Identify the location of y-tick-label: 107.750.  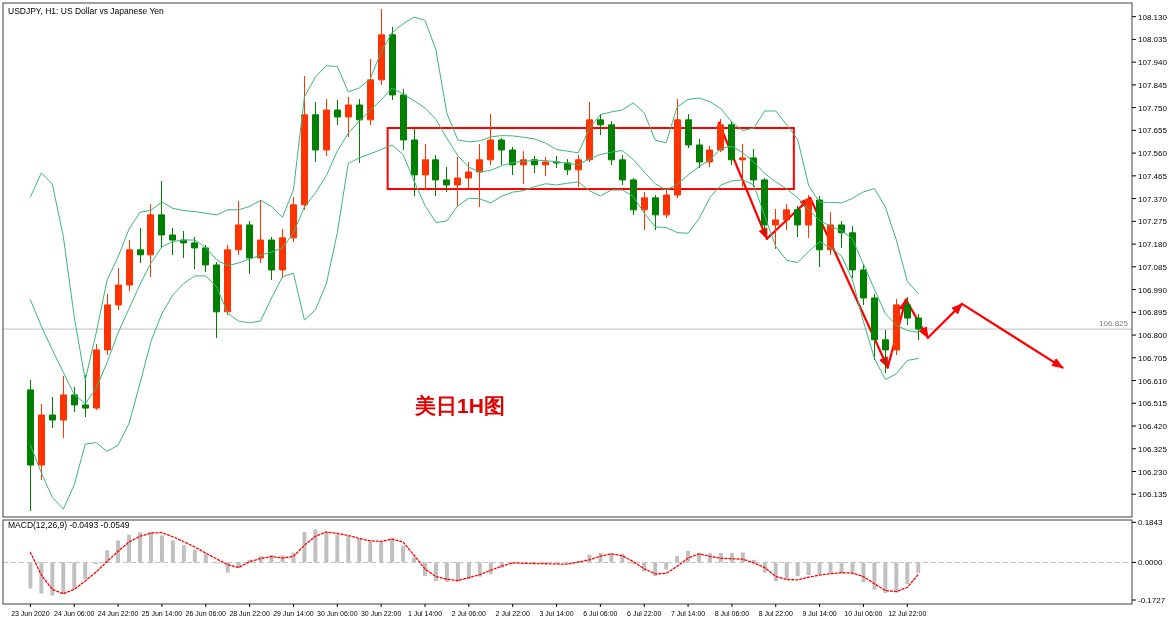
(1153, 108).